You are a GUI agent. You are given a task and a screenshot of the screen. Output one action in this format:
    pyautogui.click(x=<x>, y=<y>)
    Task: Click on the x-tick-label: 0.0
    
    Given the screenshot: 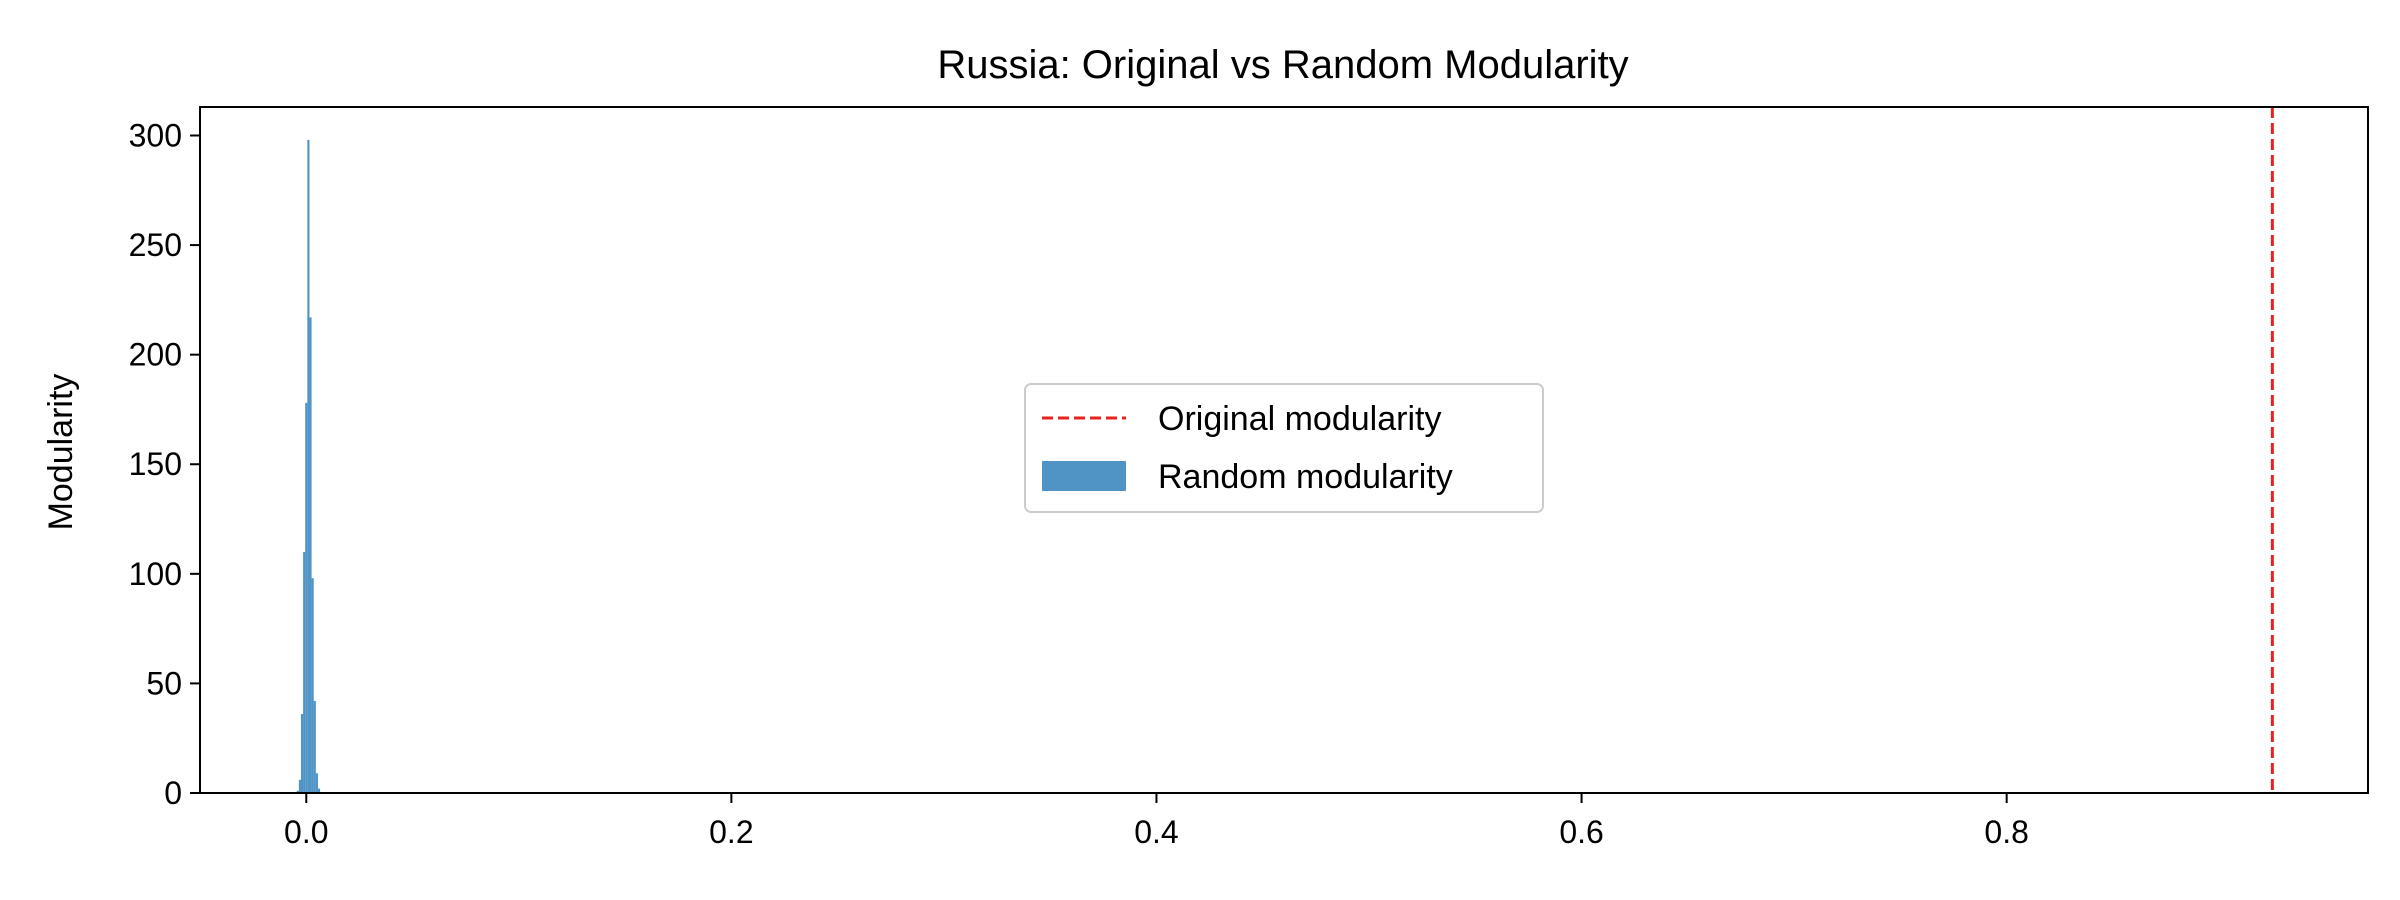 What is the action you would take?
    pyautogui.click(x=306, y=832)
    